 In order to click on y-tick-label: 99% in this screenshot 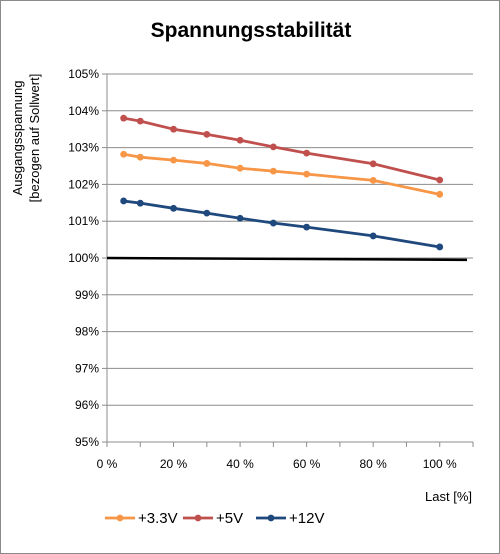, I will do `click(87, 295)`.